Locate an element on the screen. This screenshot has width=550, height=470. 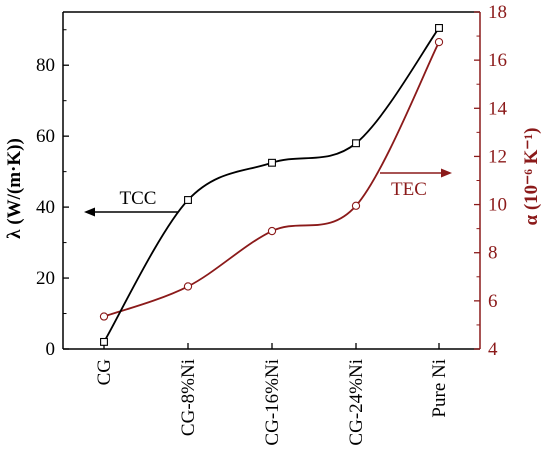
y2-tick-label: 12 is located at coordinates (497, 156).